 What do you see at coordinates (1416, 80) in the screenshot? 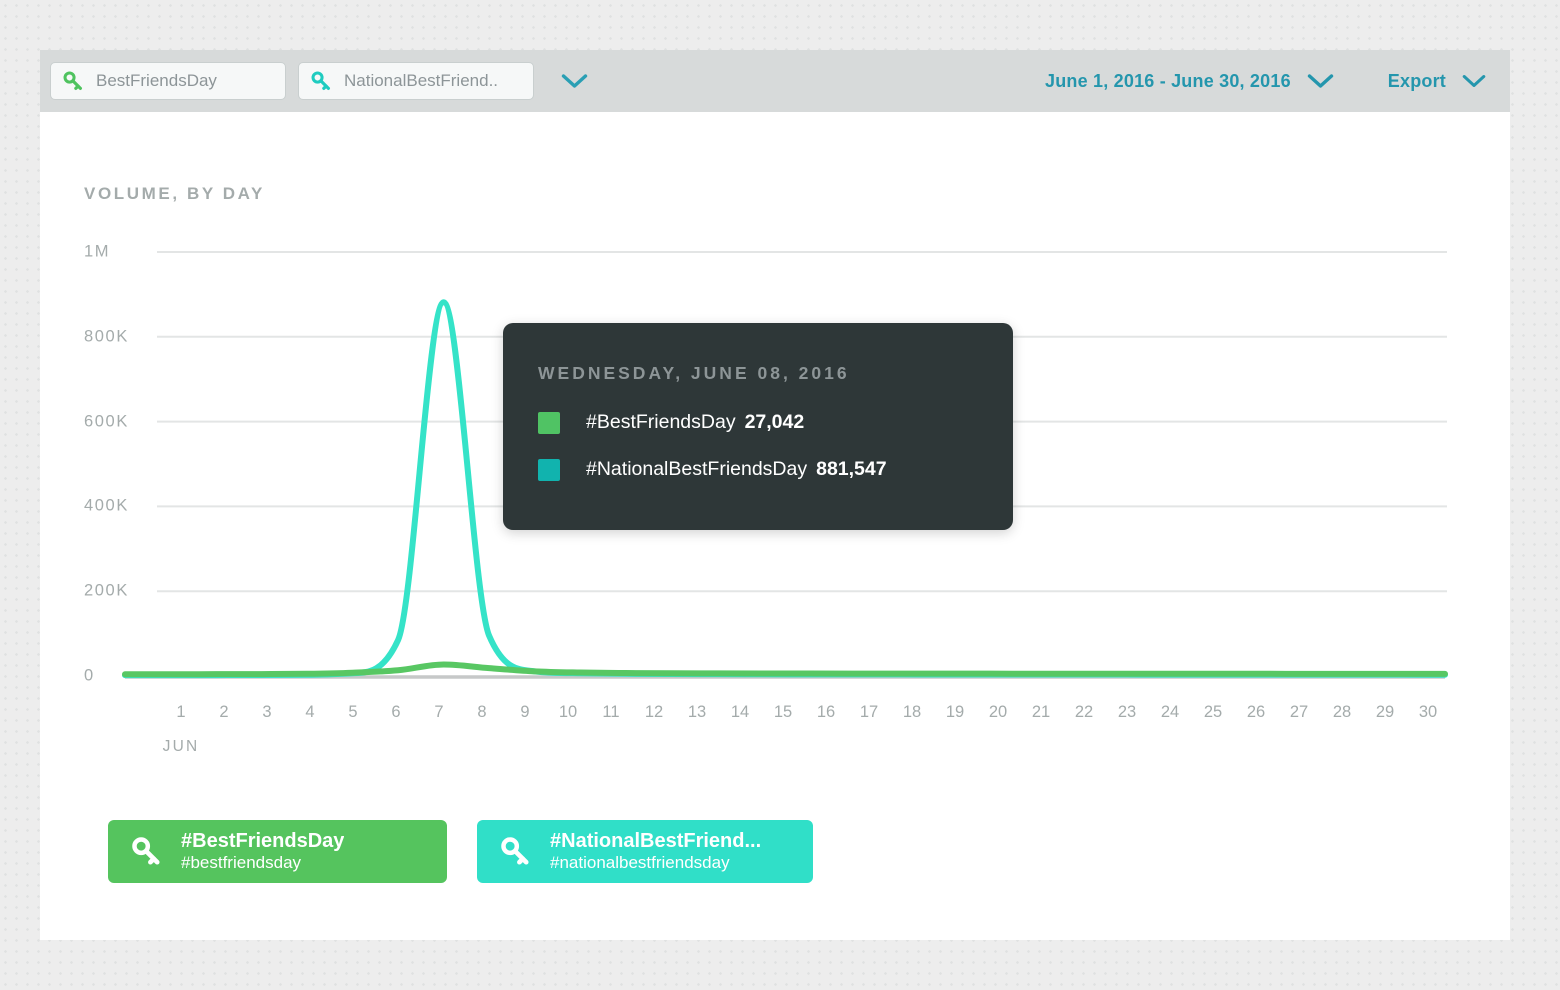
I see `export-label: Export` at bounding box center [1416, 80].